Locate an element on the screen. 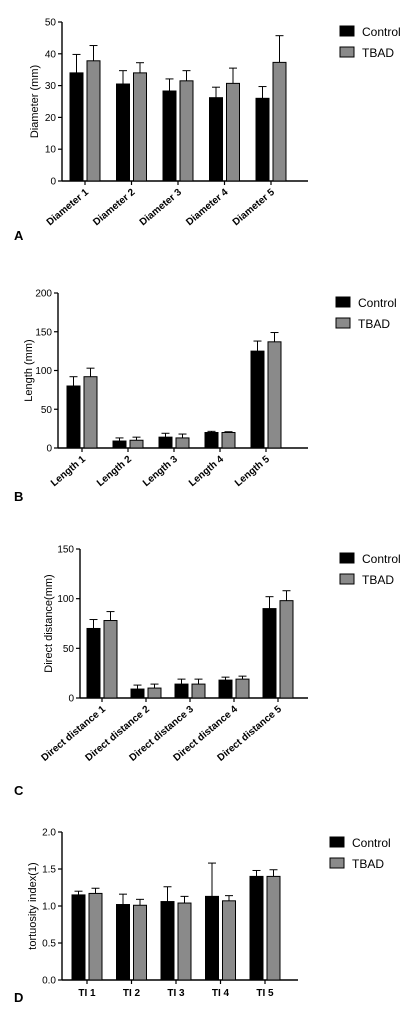 This screenshot has width=418, height=1012. y-tick-label: 100 is located at coordinates (43, 371).